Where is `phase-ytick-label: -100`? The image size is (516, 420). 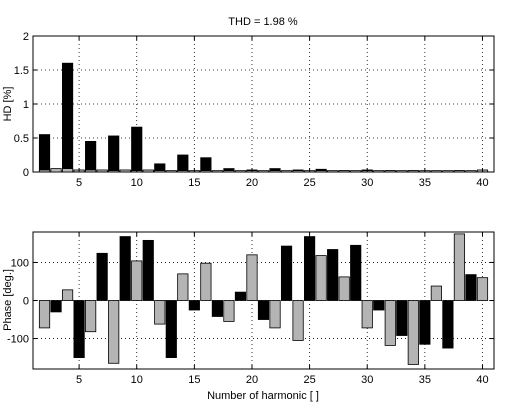
phase-ytick-label: -100 is located at coordinates (18, 340).